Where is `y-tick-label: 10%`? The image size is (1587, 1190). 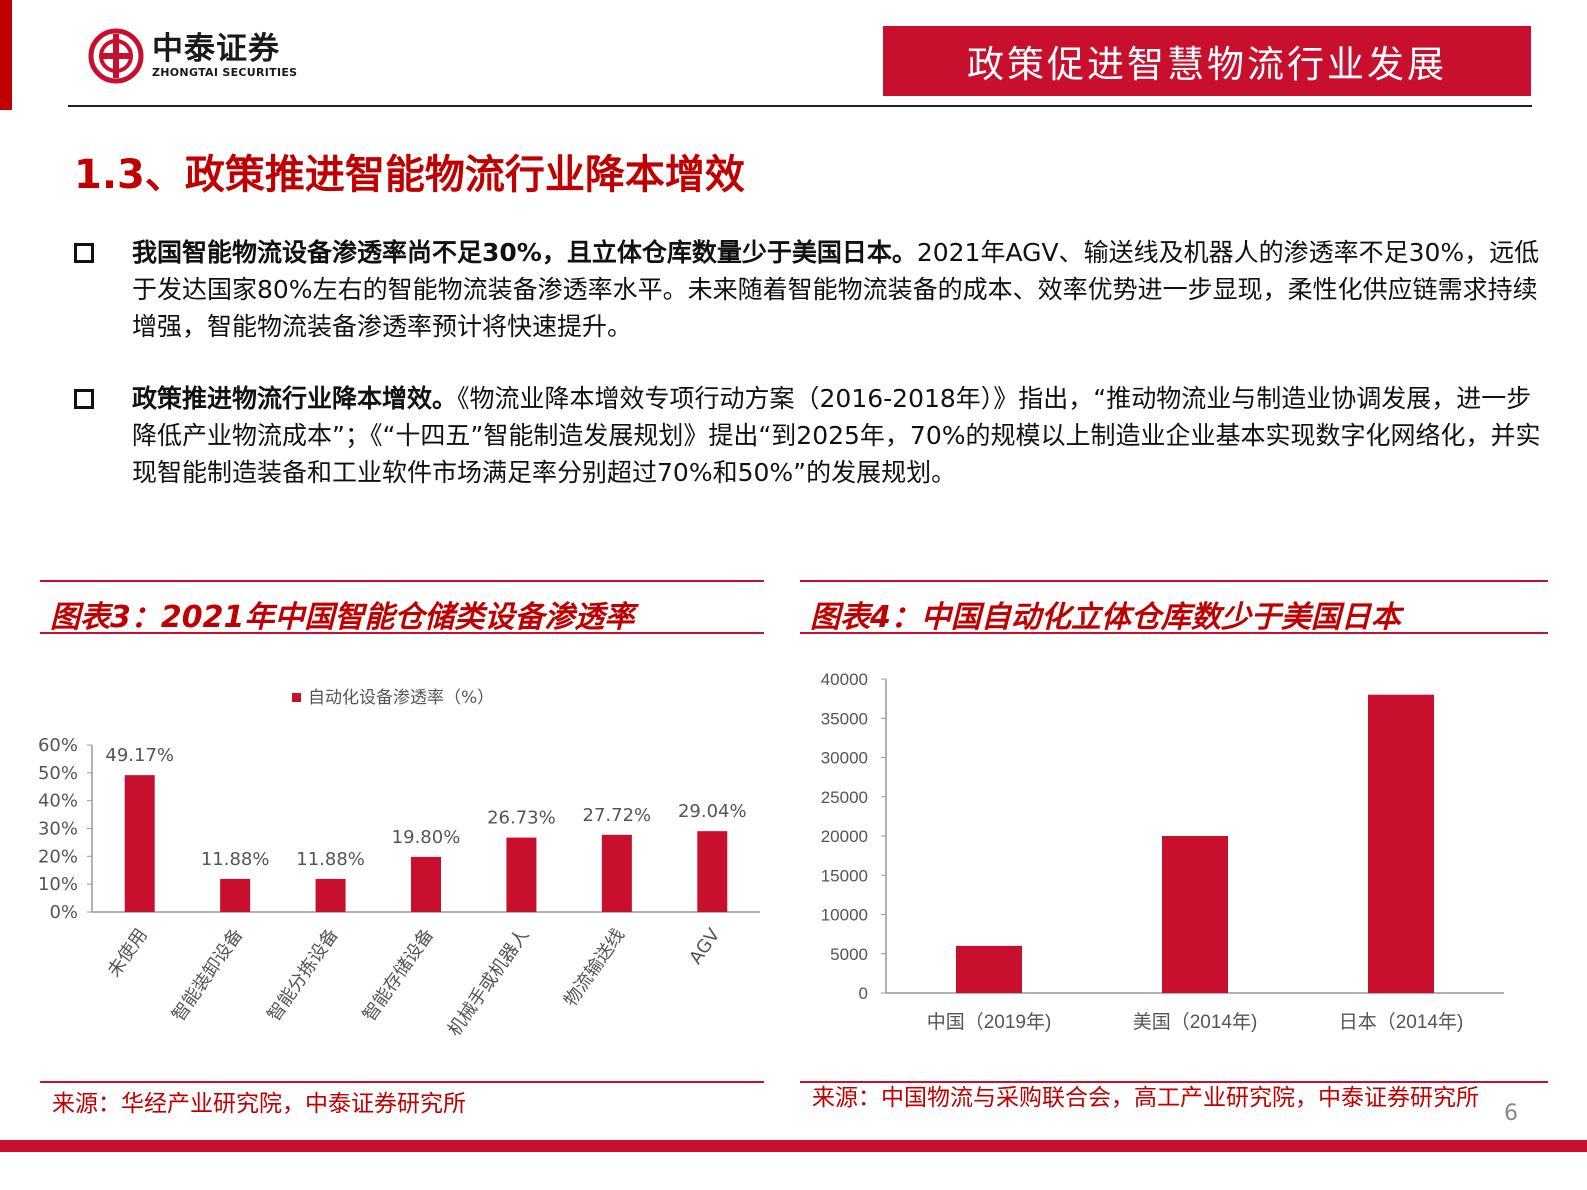
y-tick-label: 10% is located at coordinates (58, 884).